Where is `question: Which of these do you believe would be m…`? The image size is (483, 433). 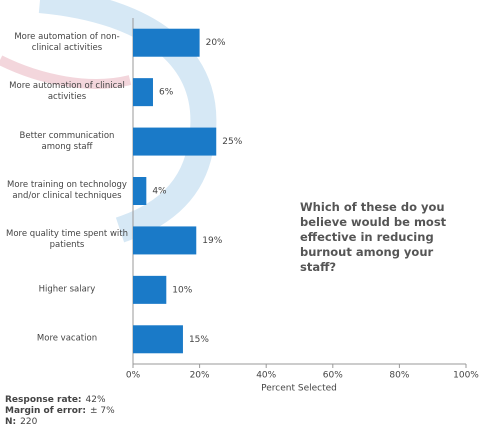 question: Which of these do you believe would be m… is located at coordinates (373, 237).